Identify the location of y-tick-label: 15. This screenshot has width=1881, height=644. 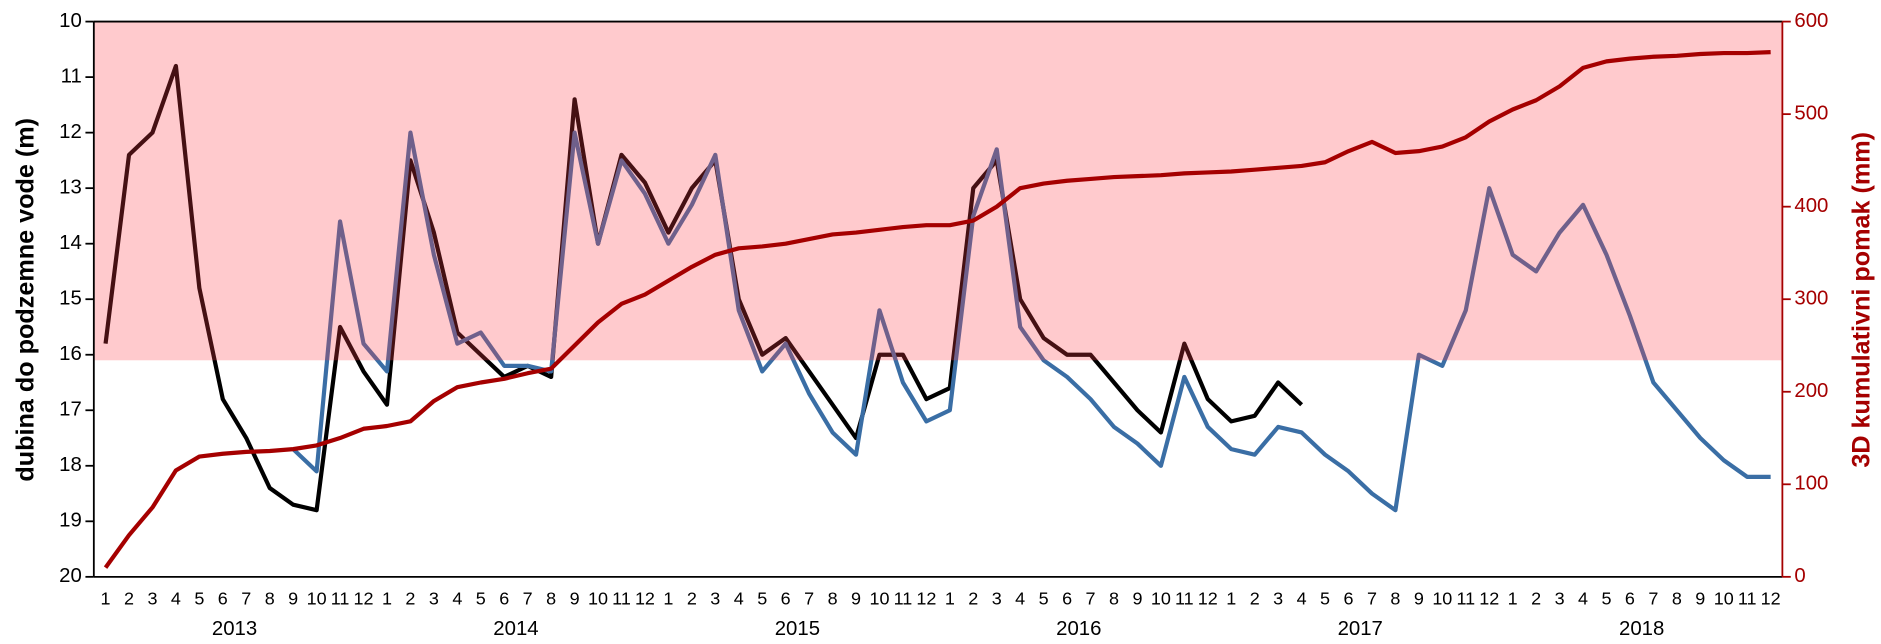
(70, 299).